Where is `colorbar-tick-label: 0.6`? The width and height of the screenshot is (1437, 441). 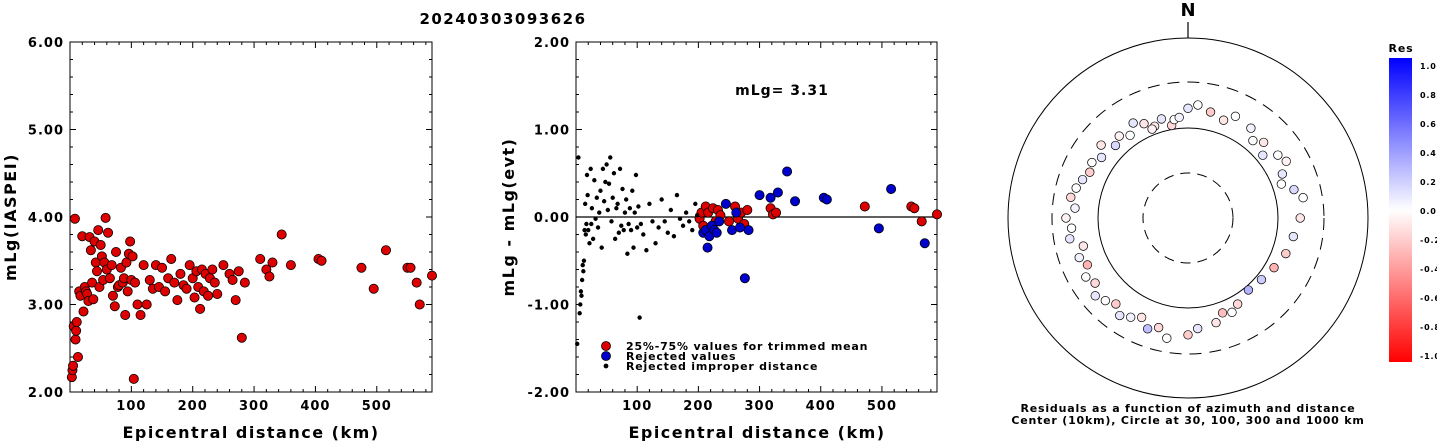 colorbar-tick-label: 0.6 is located at coordinates (1428, 124).